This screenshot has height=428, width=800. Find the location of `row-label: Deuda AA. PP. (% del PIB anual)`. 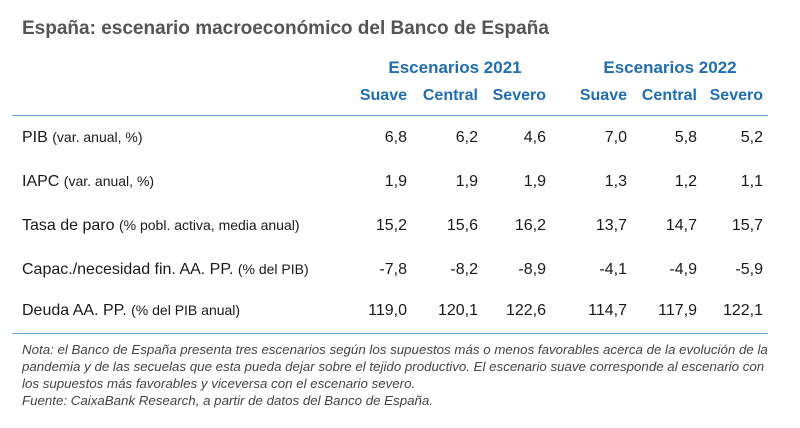

row-label: Deuda AA. PP. (% del PIB anual) is located at coordinates (131, 311).